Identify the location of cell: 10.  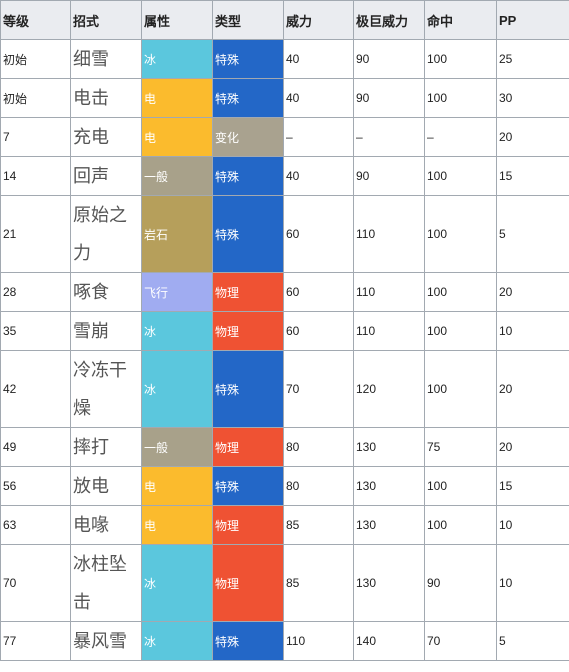
(532, 331).